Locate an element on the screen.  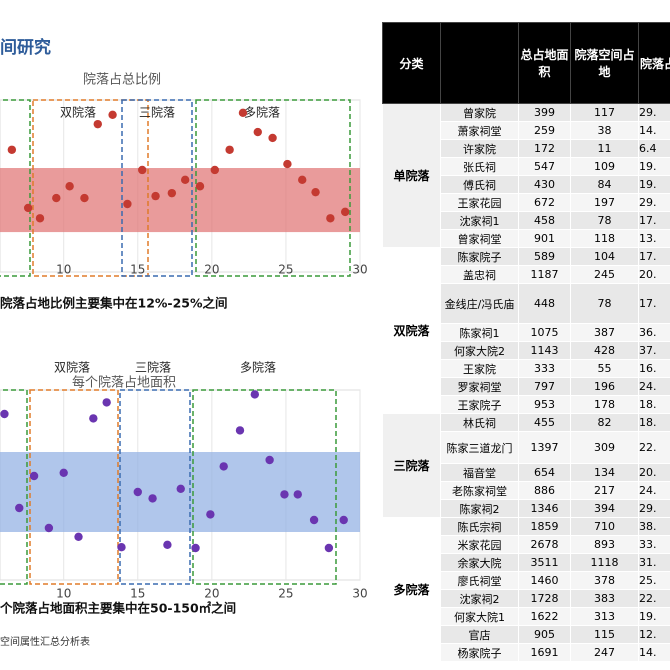
value-cell: 37. is located at coordinates (654, 350).